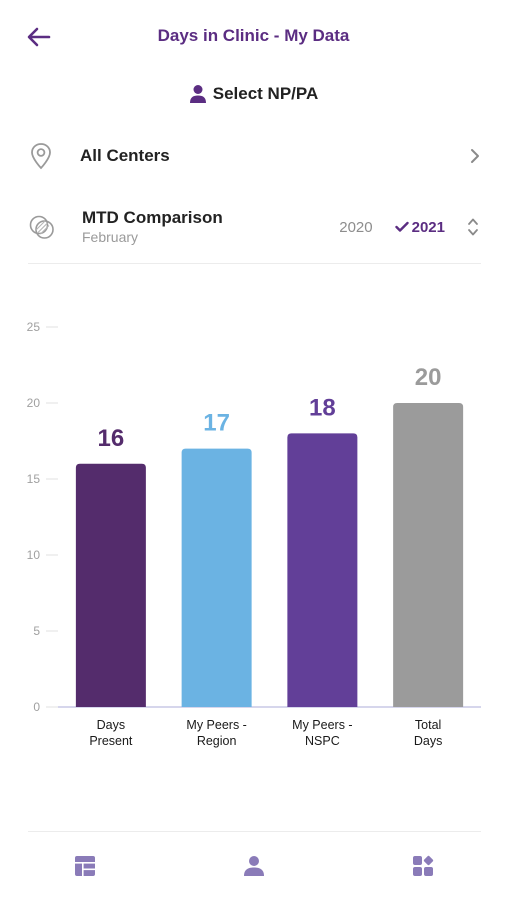  I want to click on checkmark-icon, so click(401, 226).